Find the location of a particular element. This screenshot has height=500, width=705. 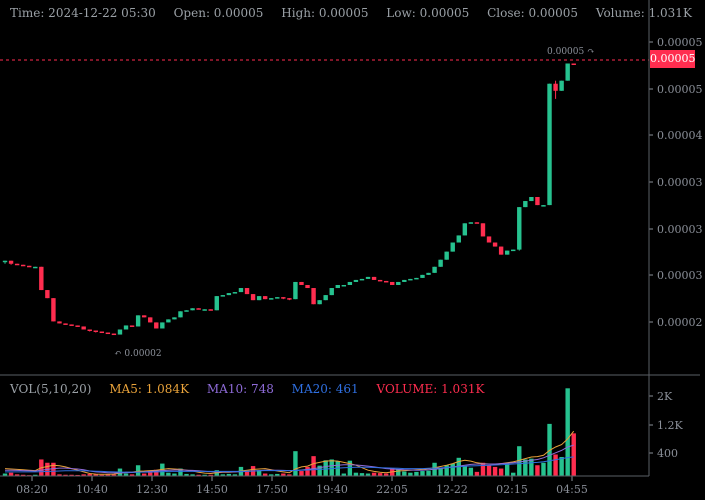

volume-axis: 2K 1.2K 400 is located at coordinates (666, 425).